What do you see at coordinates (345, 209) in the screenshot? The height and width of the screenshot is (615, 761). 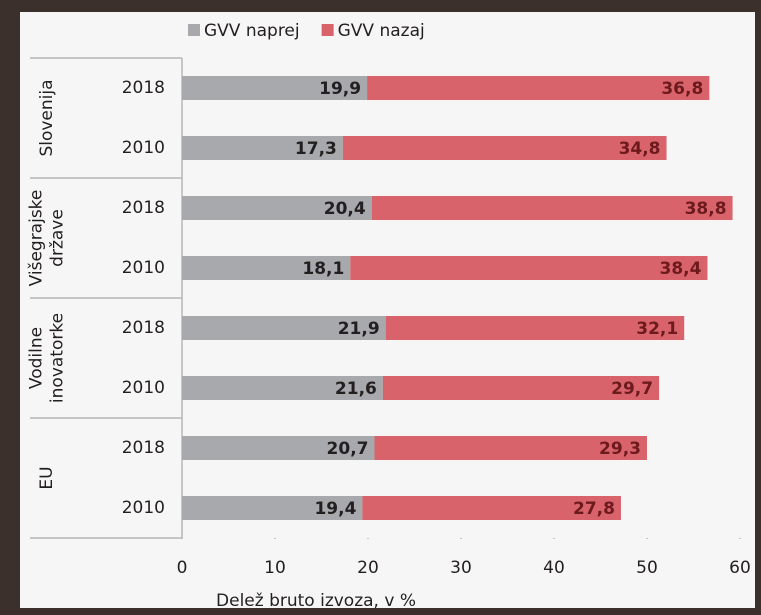 I see `value-label: 20,4` at bounding box center [345, 209].